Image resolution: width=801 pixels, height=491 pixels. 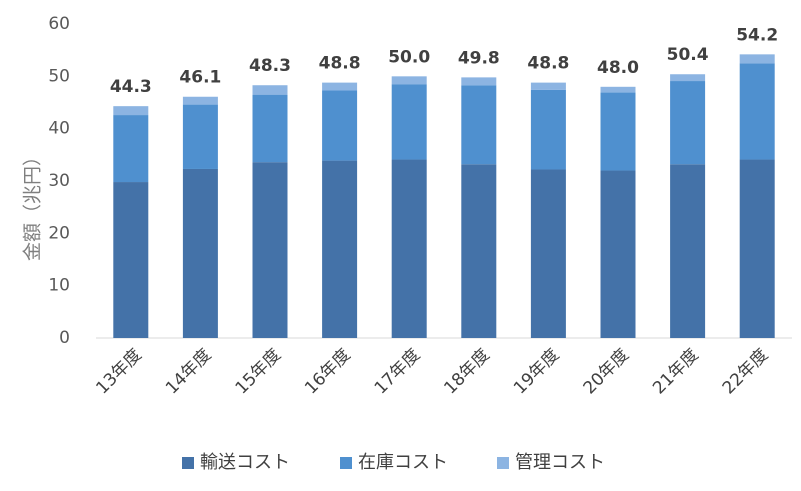 What do you see at coordinates (536, 371) in the screenshot?
I see `x-category-label: 19年度` at bounding box center [536, 371].